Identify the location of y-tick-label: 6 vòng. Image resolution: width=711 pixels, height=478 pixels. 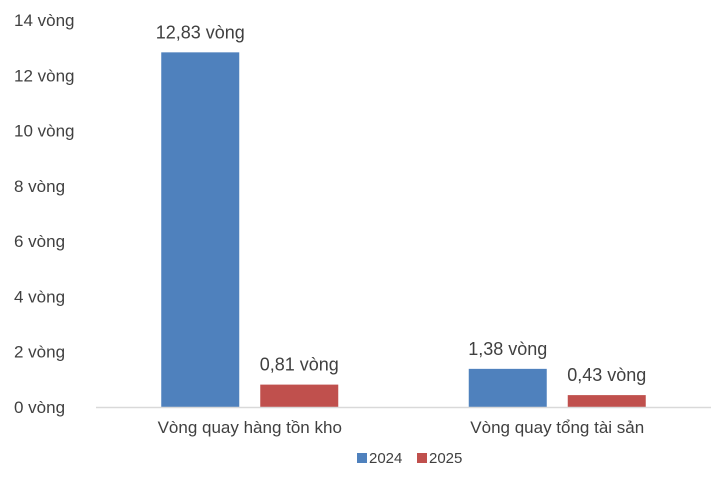
(39, 241).